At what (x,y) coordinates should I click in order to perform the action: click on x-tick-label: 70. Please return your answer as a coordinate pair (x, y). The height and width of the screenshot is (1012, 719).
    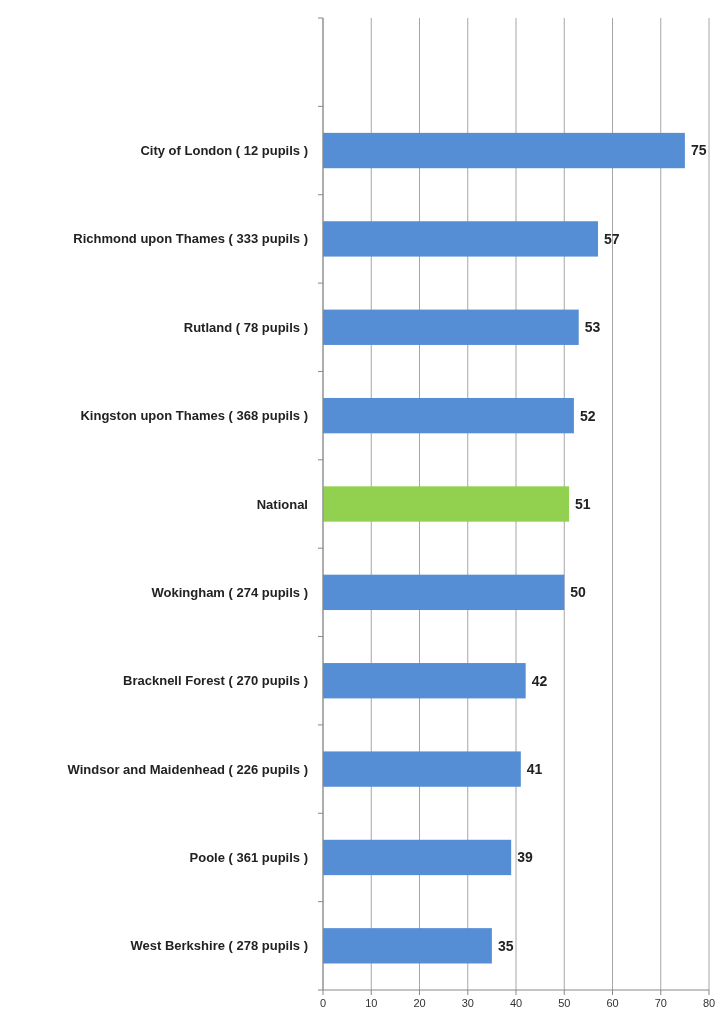
    Looking at the image, I should click on (660, 1003).